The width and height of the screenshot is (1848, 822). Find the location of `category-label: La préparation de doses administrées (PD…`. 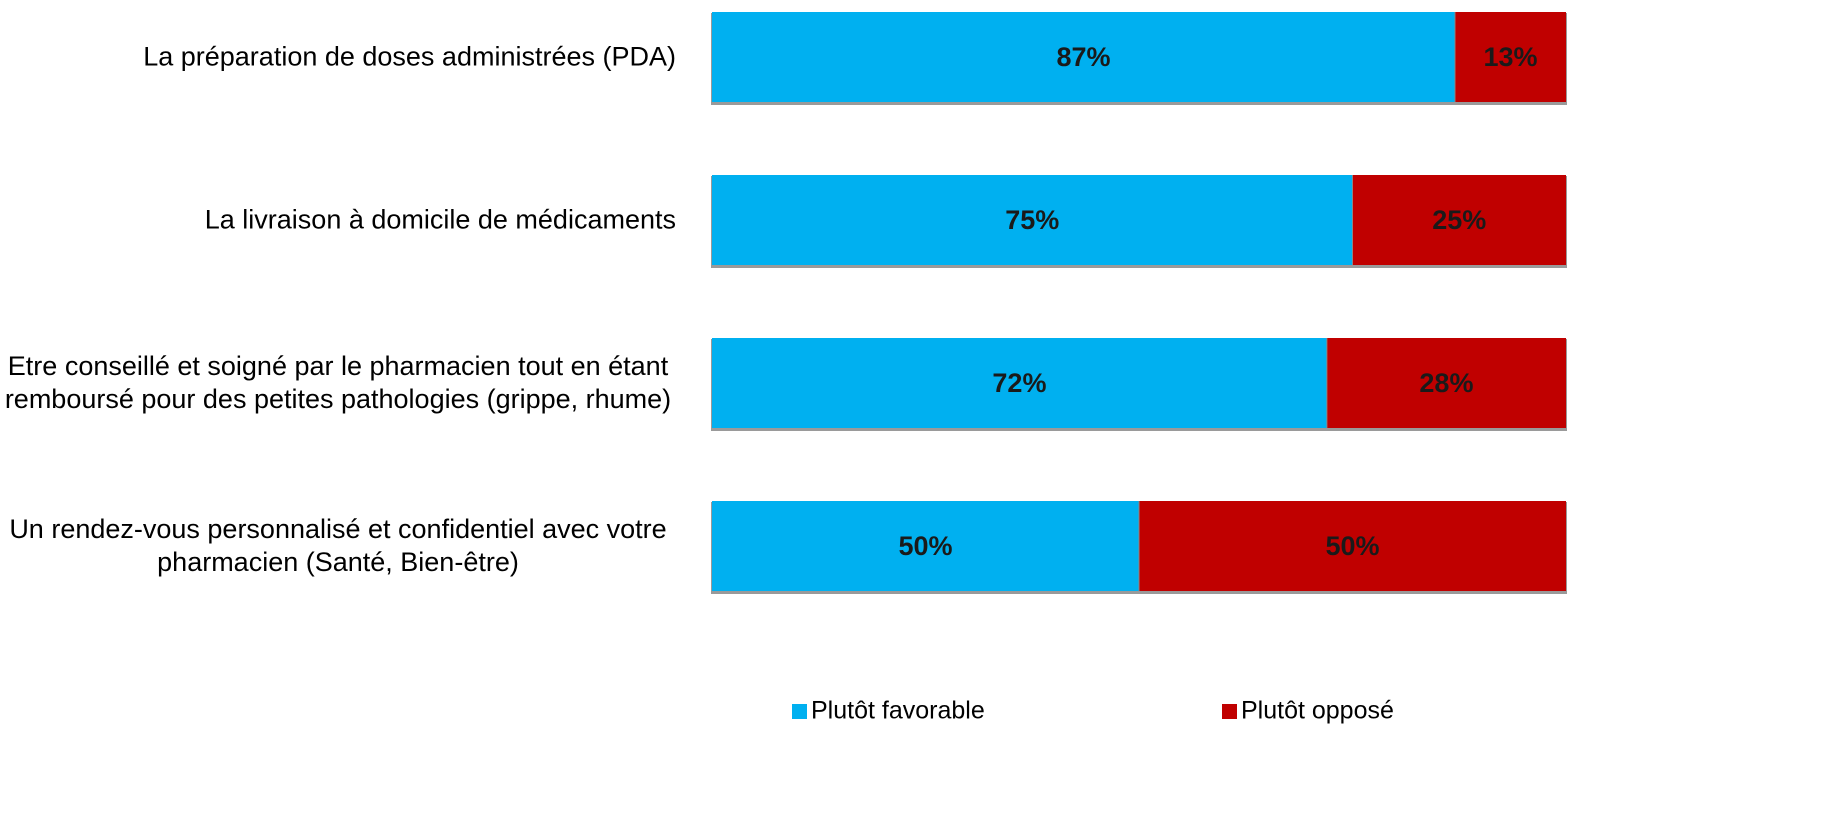

category-label: La préparation de doses administrées (PD… is located at coordinates (409, 56).